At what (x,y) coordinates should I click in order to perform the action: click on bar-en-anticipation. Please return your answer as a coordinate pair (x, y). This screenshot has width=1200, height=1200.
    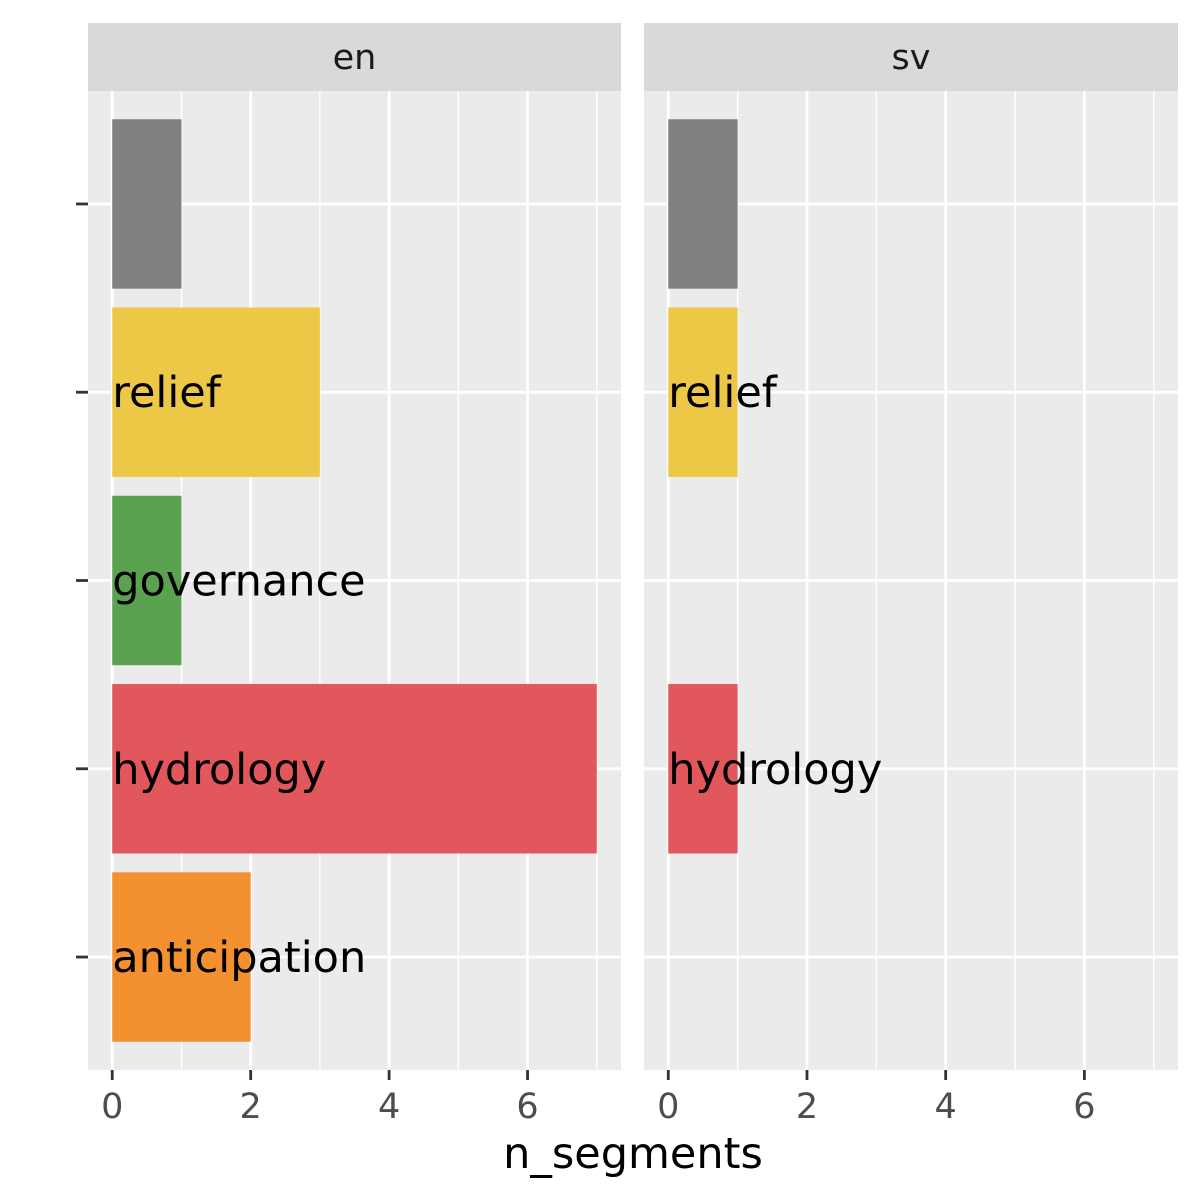
    Looking at the image, I should click on (181, 957).